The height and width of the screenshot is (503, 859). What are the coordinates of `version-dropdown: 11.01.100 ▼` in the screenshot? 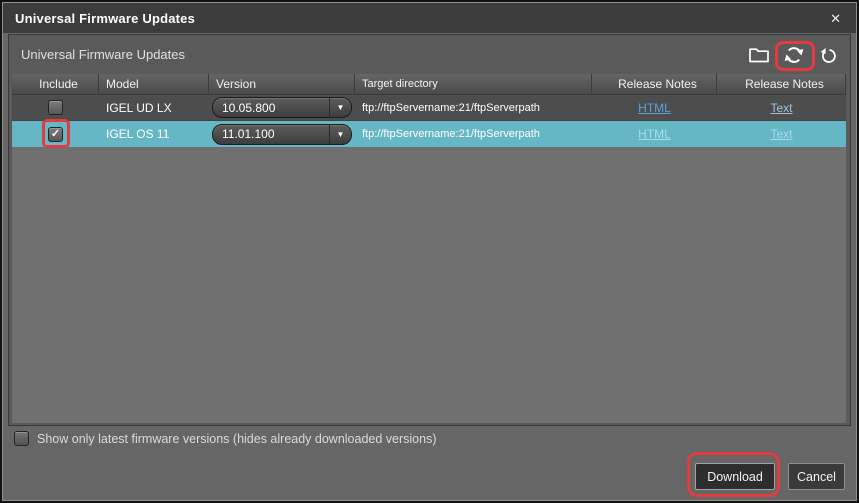 It's located at (282, 134).